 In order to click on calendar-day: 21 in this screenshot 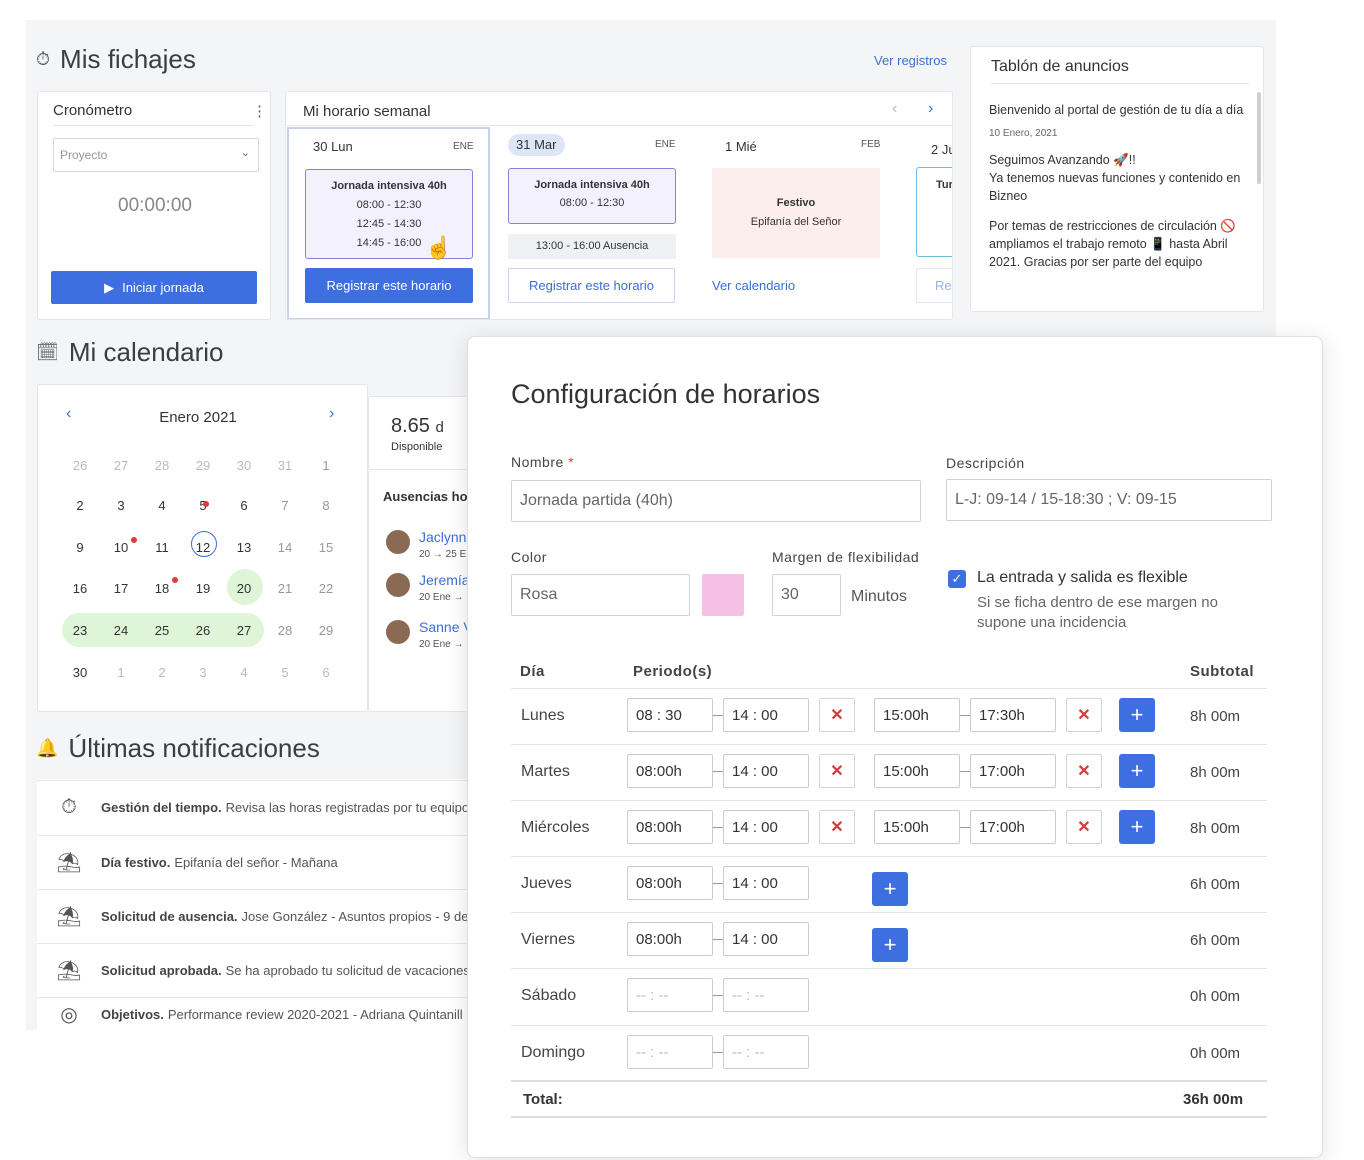, I will do `click(285, 588)`.